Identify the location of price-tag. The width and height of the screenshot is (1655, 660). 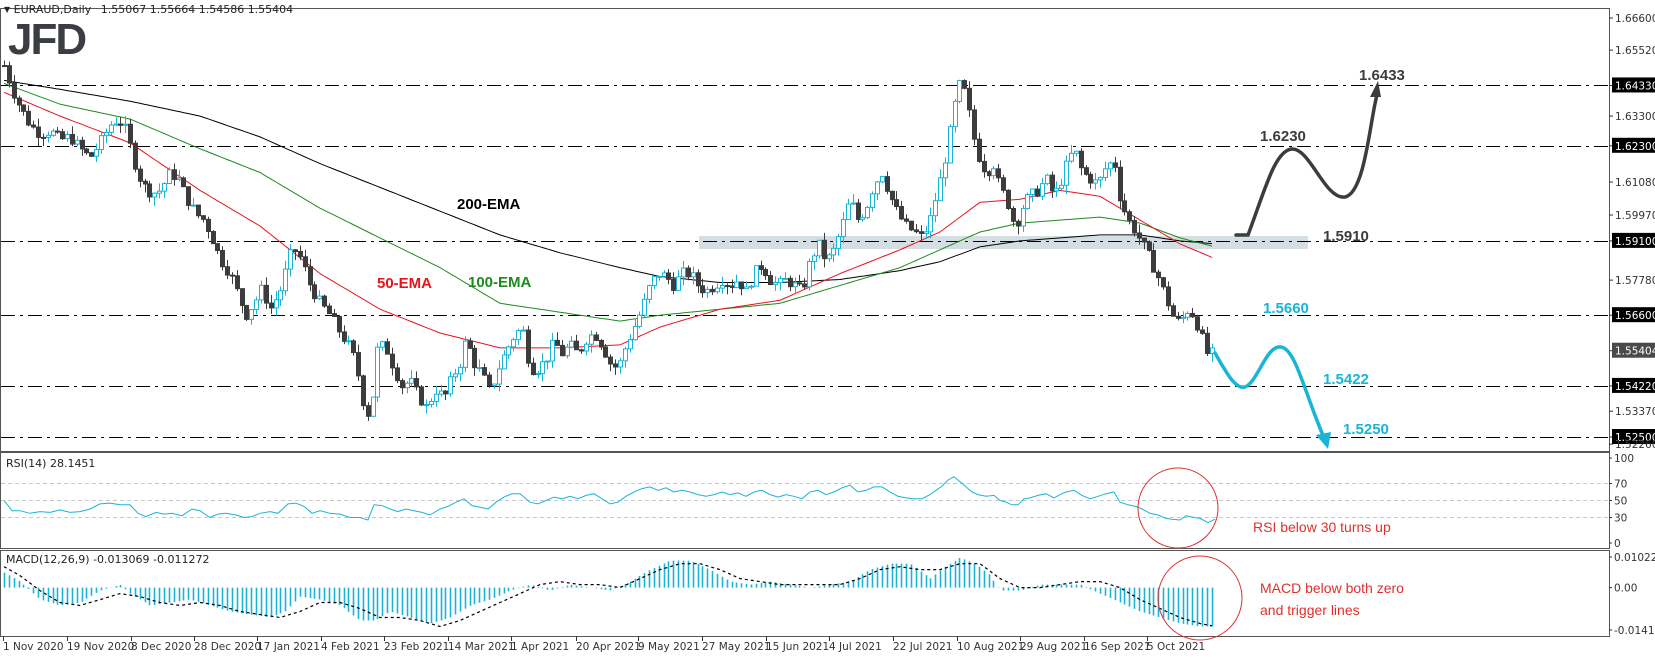
(1633, 350).